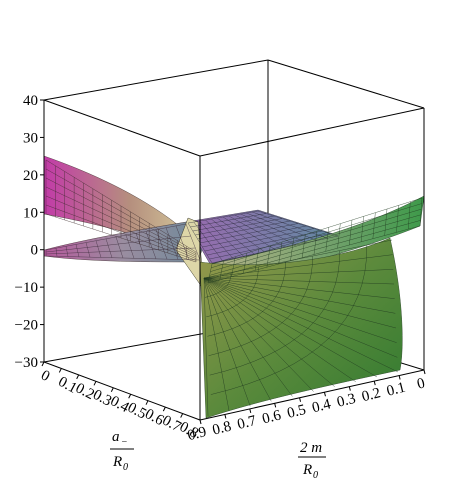  Describe the element at coordinates (122, 451) in the screenshot. I see `x-axis-label: a − R 0` at that location.